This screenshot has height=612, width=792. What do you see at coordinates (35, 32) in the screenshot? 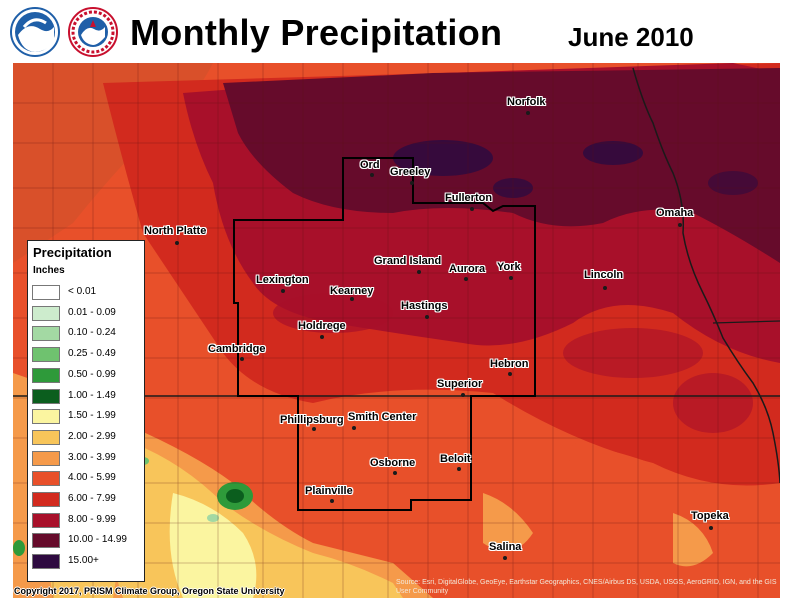
I see `noaa-logo-icon` at bounding box center [35, 32].